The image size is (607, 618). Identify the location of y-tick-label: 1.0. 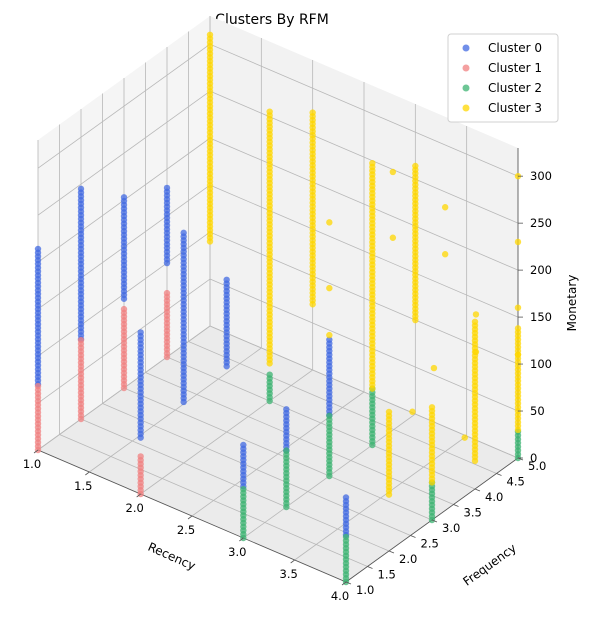
(365, 590).